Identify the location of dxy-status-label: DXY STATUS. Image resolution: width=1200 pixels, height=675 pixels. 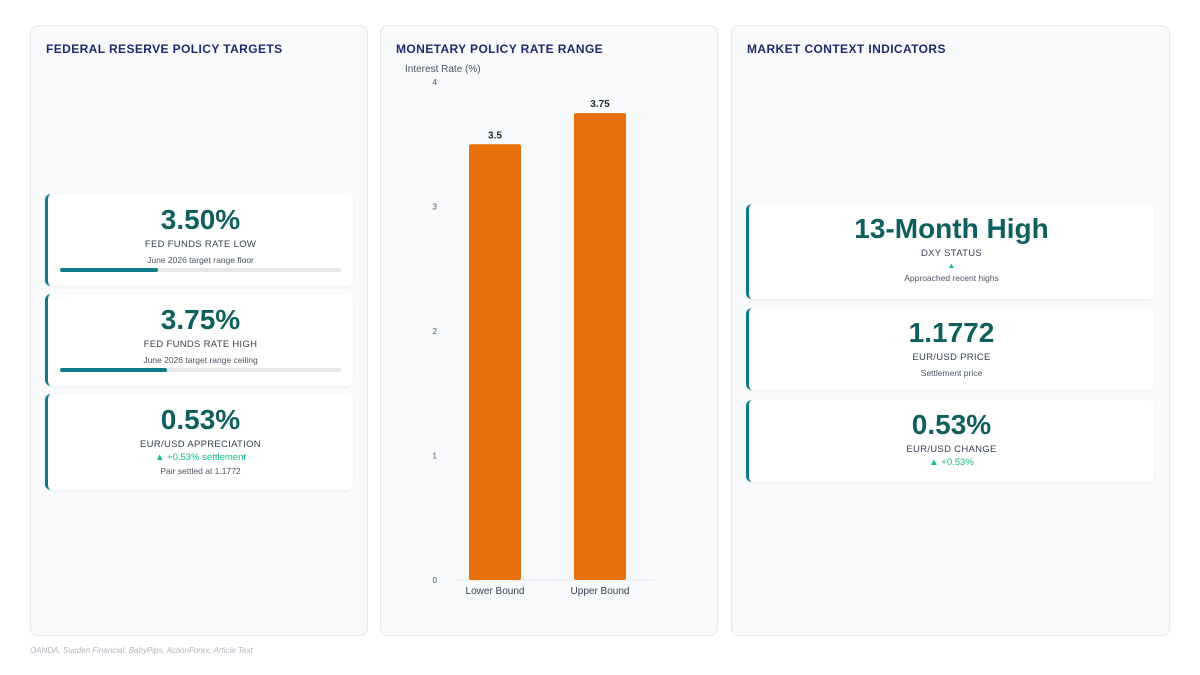
(951, 253).